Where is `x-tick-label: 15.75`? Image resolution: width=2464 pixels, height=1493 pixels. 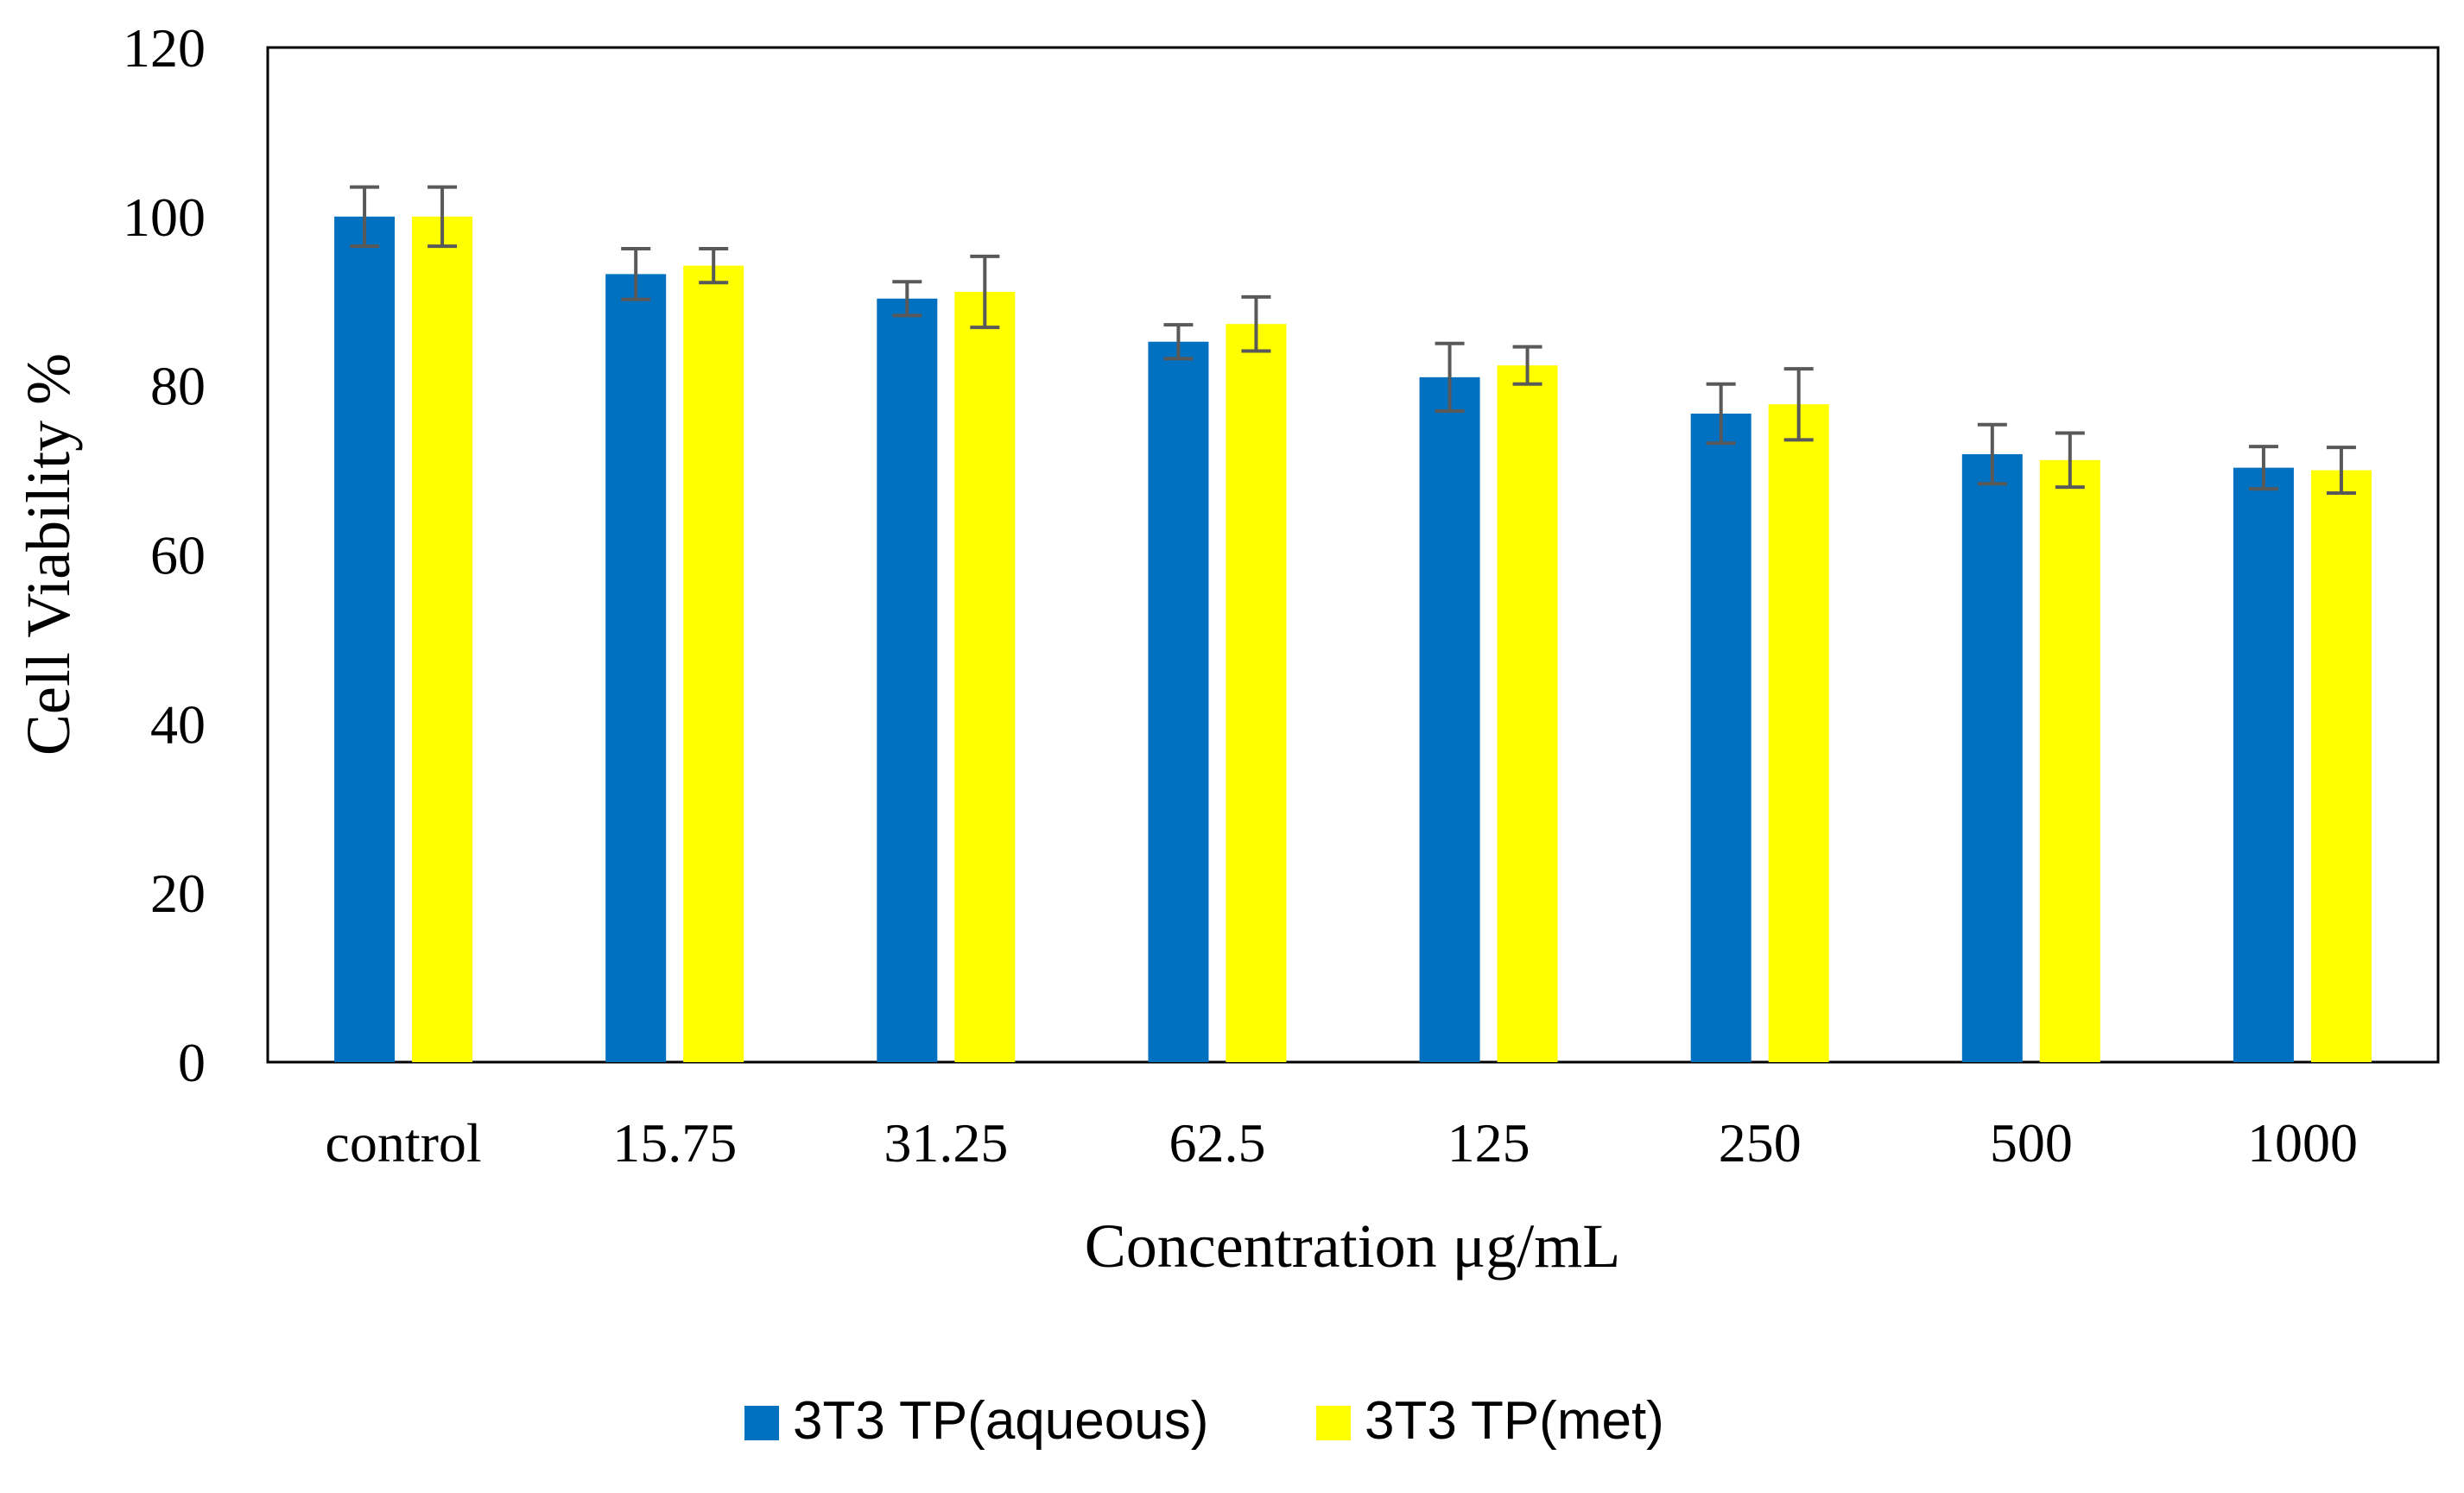
x-tick-label: 15.75 is located at coordinates (674, 1143).